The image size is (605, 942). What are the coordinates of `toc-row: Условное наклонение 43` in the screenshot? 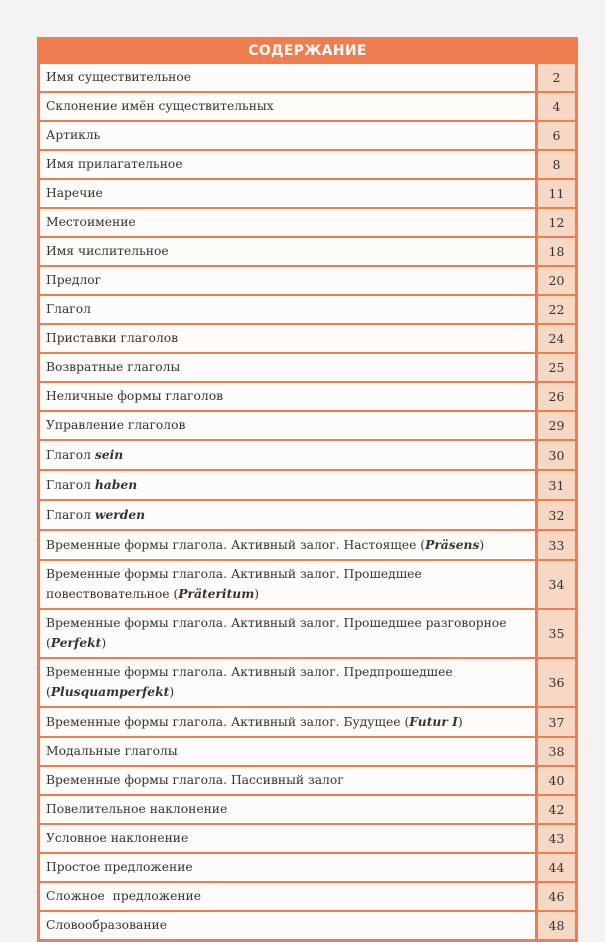 It's located at (307, 838).